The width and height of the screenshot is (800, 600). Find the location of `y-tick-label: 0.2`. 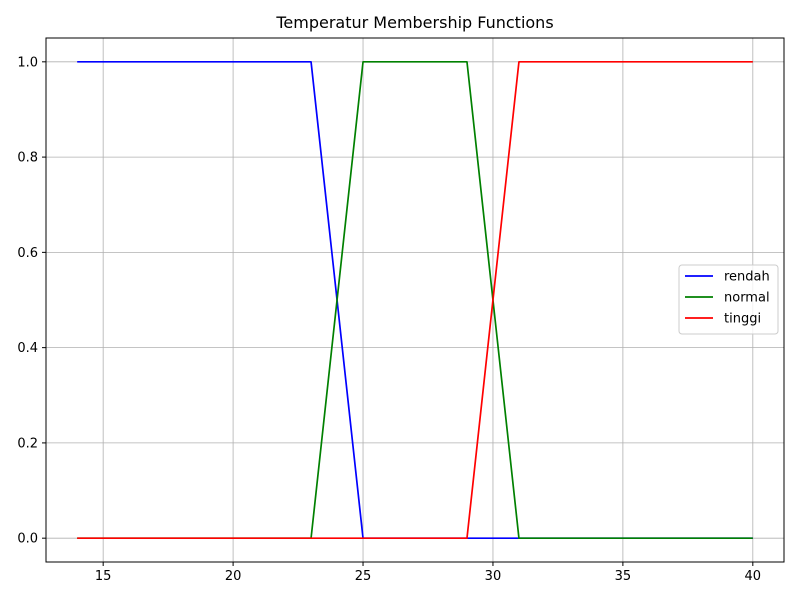

y-tick-label: 0.2 is located at coordinates (27, 443).